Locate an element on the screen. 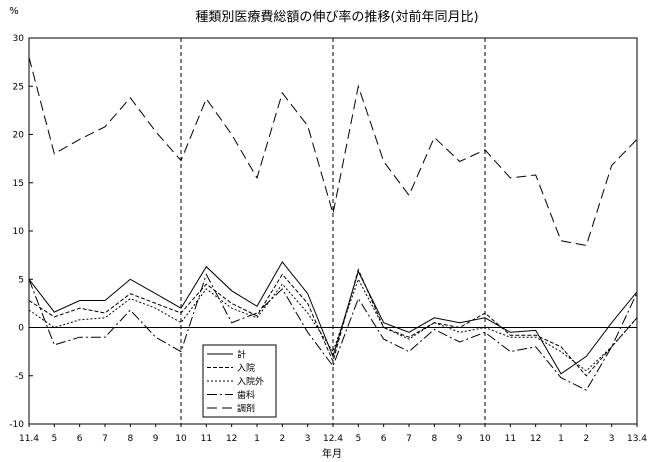  y-axis-label: % is located at coordinates (14, 11).